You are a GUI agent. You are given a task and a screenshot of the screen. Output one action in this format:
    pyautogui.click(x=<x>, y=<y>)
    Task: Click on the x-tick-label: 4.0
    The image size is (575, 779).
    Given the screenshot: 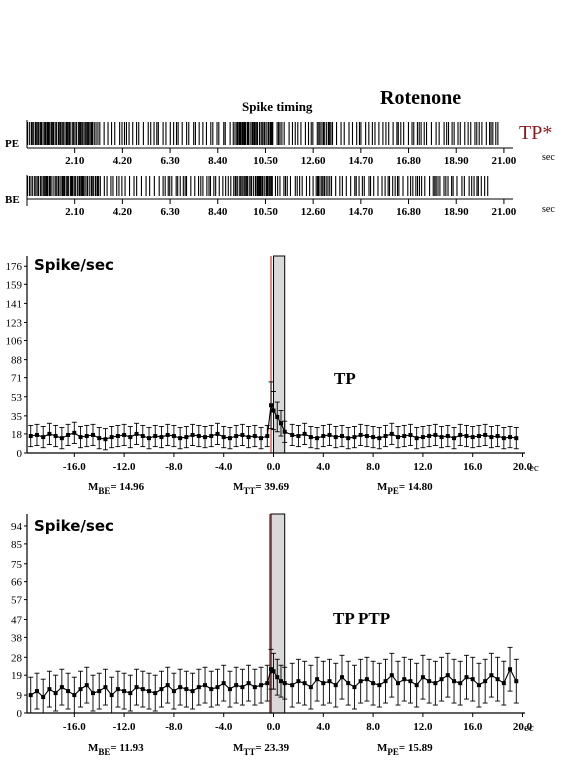 What is the action you would take?
    pyautogui.click(x=323, y=467)
    